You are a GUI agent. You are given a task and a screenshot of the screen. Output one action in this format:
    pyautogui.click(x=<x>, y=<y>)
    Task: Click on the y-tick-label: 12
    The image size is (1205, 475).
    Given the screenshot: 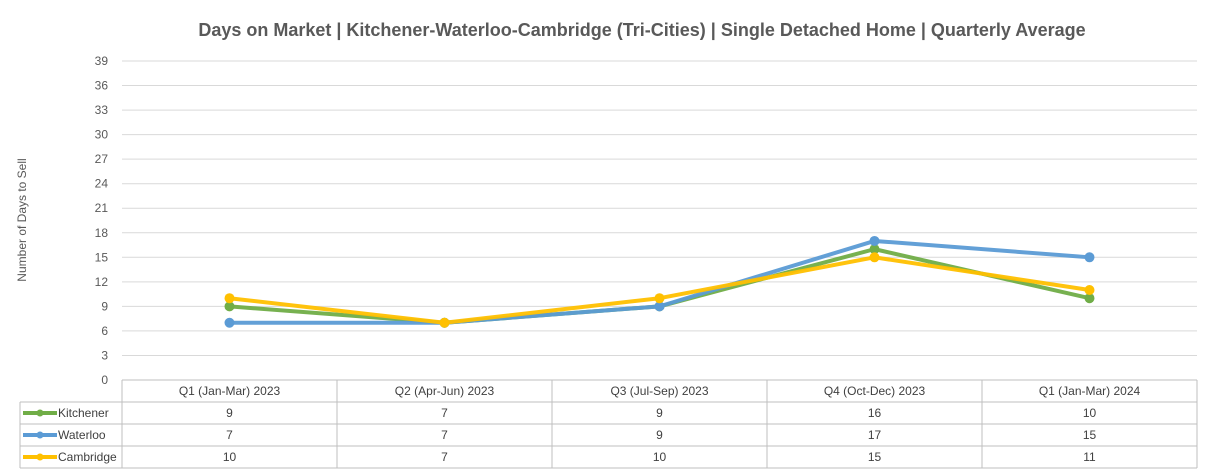 What is the action you would take?
    pyautogui.click(x=102, y=282)
    